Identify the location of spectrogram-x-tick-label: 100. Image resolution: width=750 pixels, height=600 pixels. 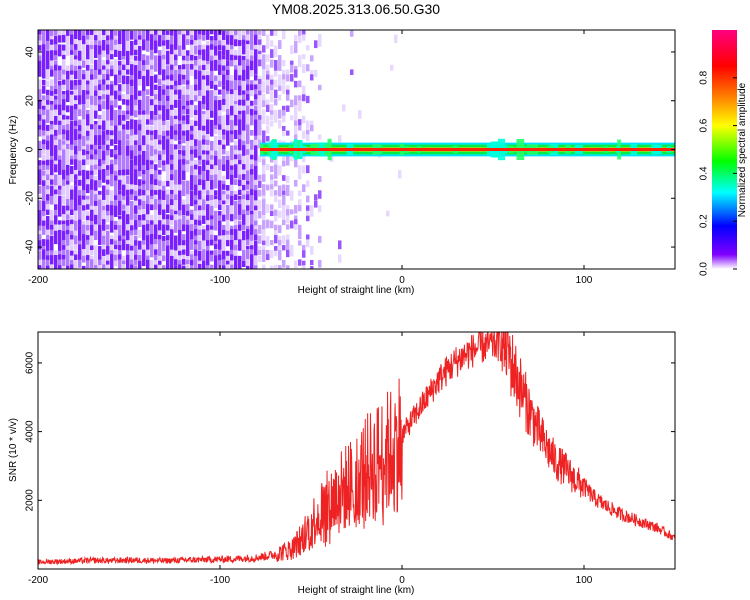
(584, 280).